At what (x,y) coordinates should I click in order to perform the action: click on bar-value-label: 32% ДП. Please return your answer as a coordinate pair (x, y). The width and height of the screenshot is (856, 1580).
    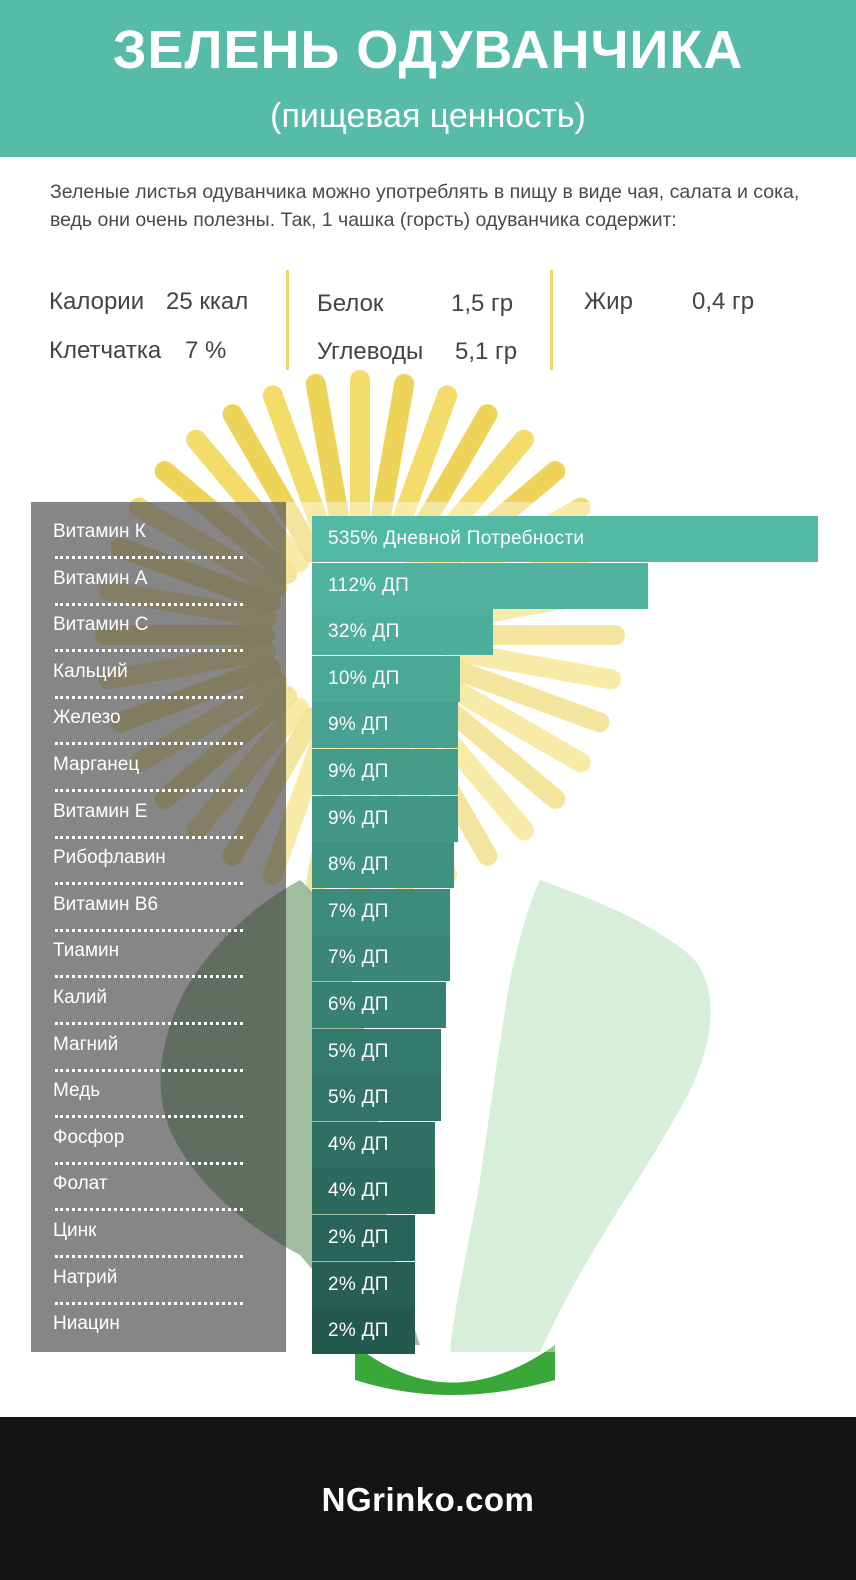
    Looking at the image, I should click on (364, 632).